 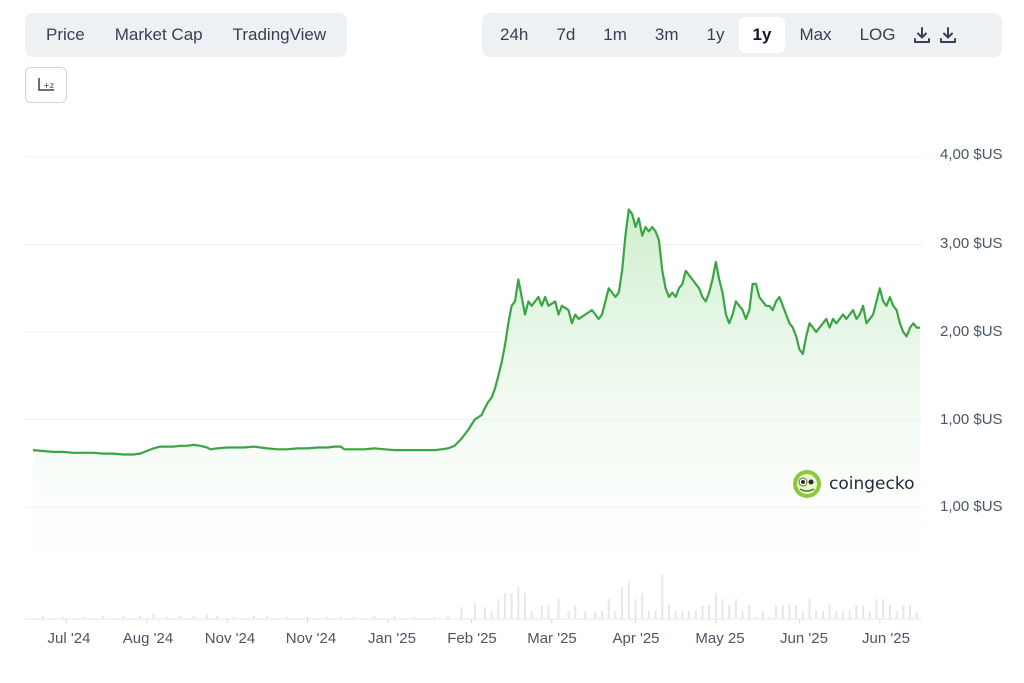 What do you see at coordinates (762, 35) in the screenshot?
I see `range-1y-active: 1y` at bounding box center [762, 35].